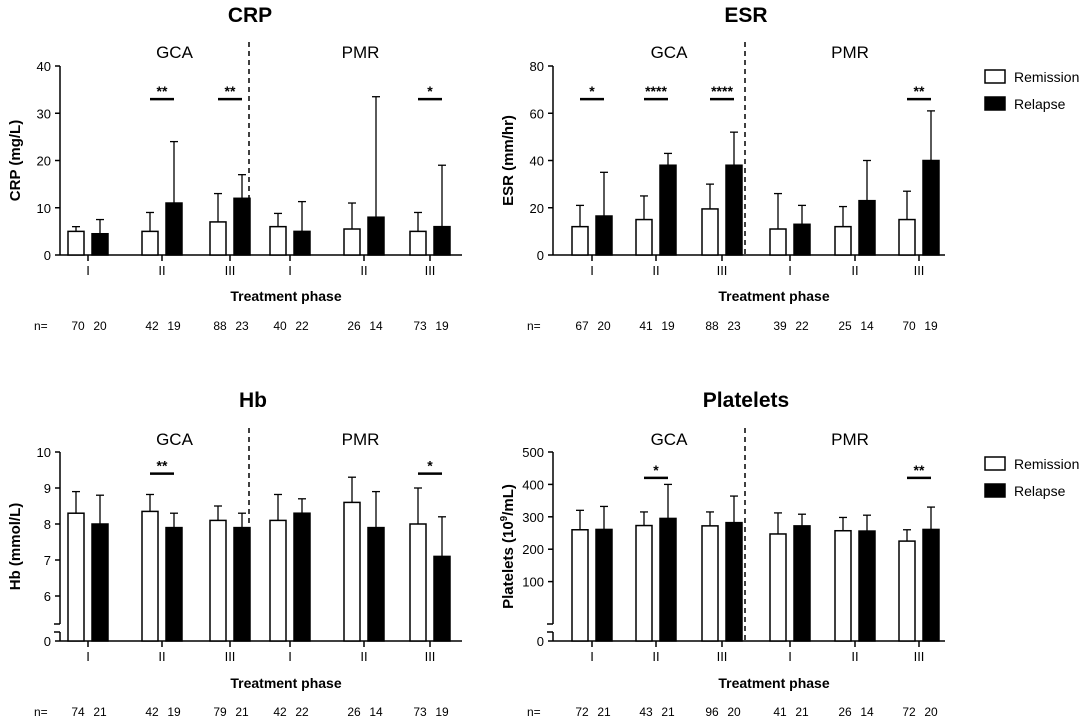 The width and height of the screenshot is (1084, 719). I want to click on n-remission-count: 70, so click(909, 326).